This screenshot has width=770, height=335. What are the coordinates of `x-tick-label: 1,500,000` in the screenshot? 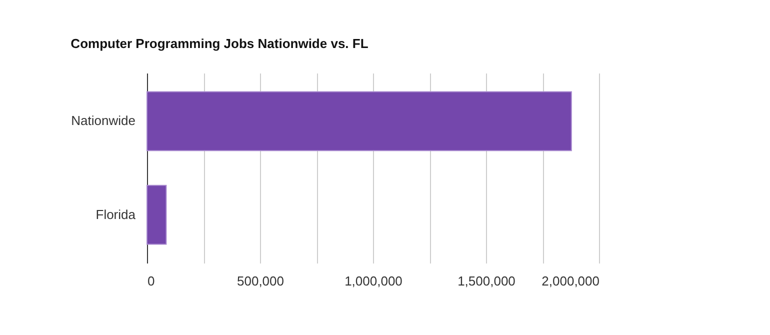 It's located at (487, 281).